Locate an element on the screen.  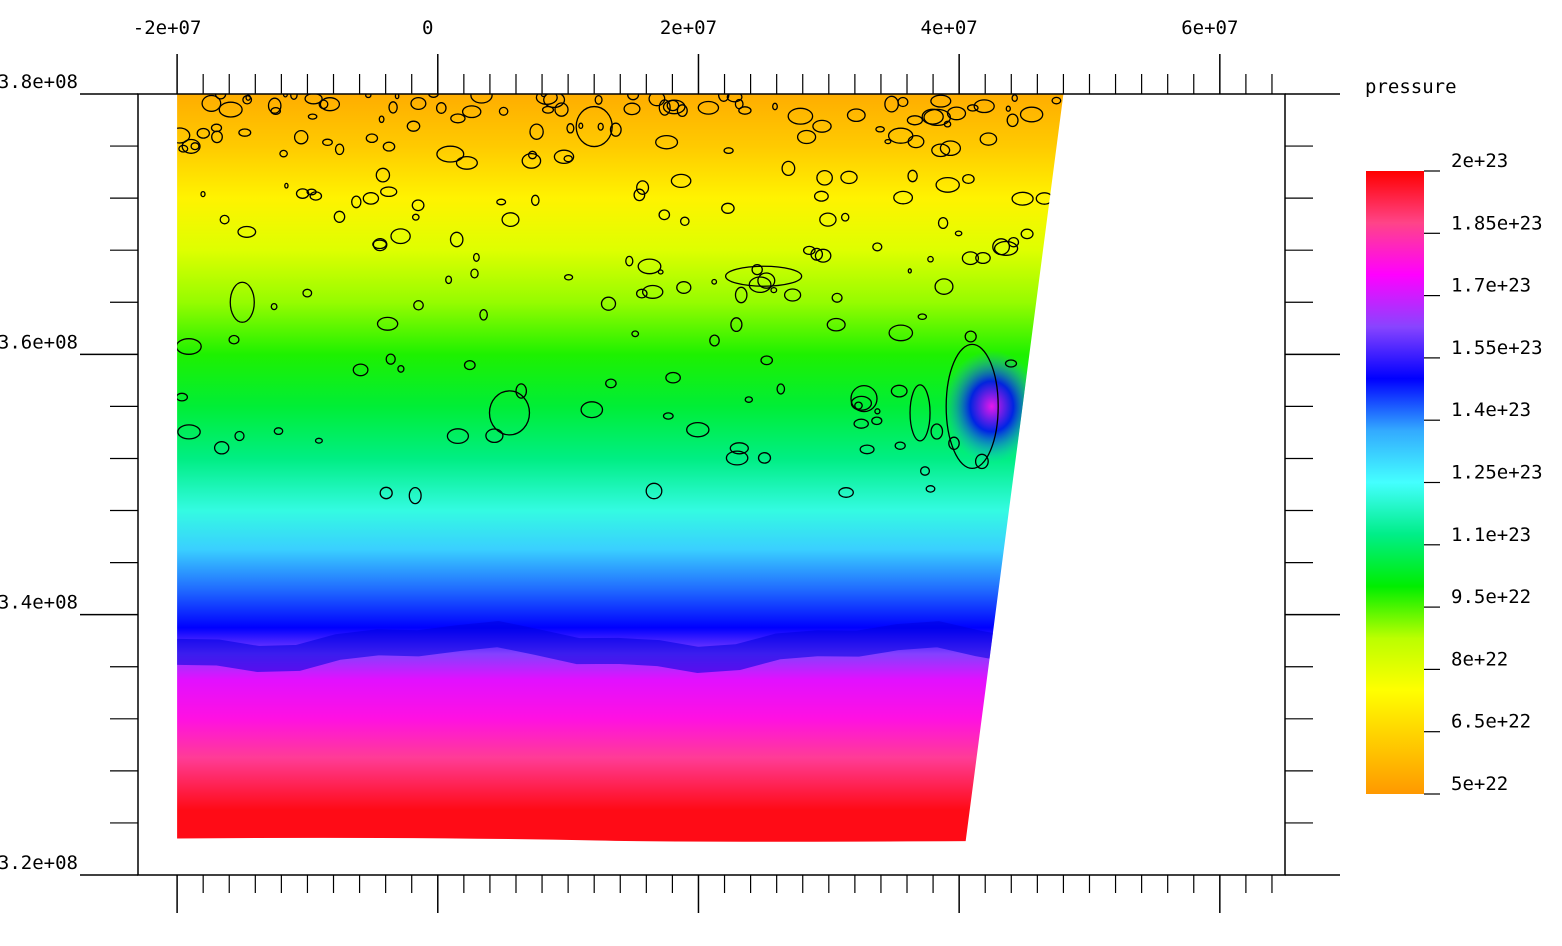
colorbar-label: 2e+23 is located at coordinates (1479, 161).